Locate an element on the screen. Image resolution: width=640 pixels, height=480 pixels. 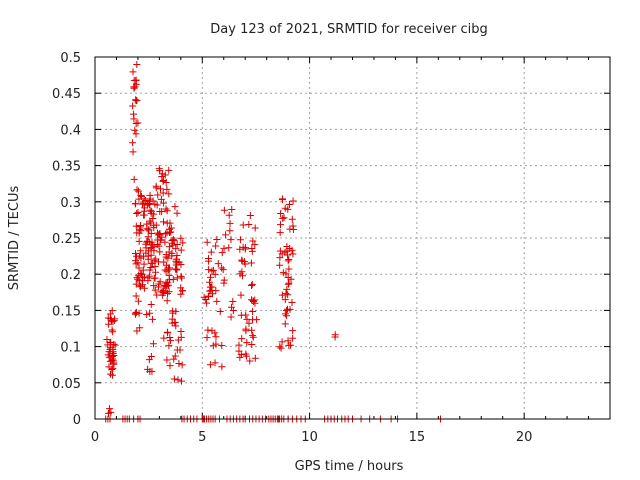
y-axis-label: SRMTID / TECUs is located at coordinates (14, 238).